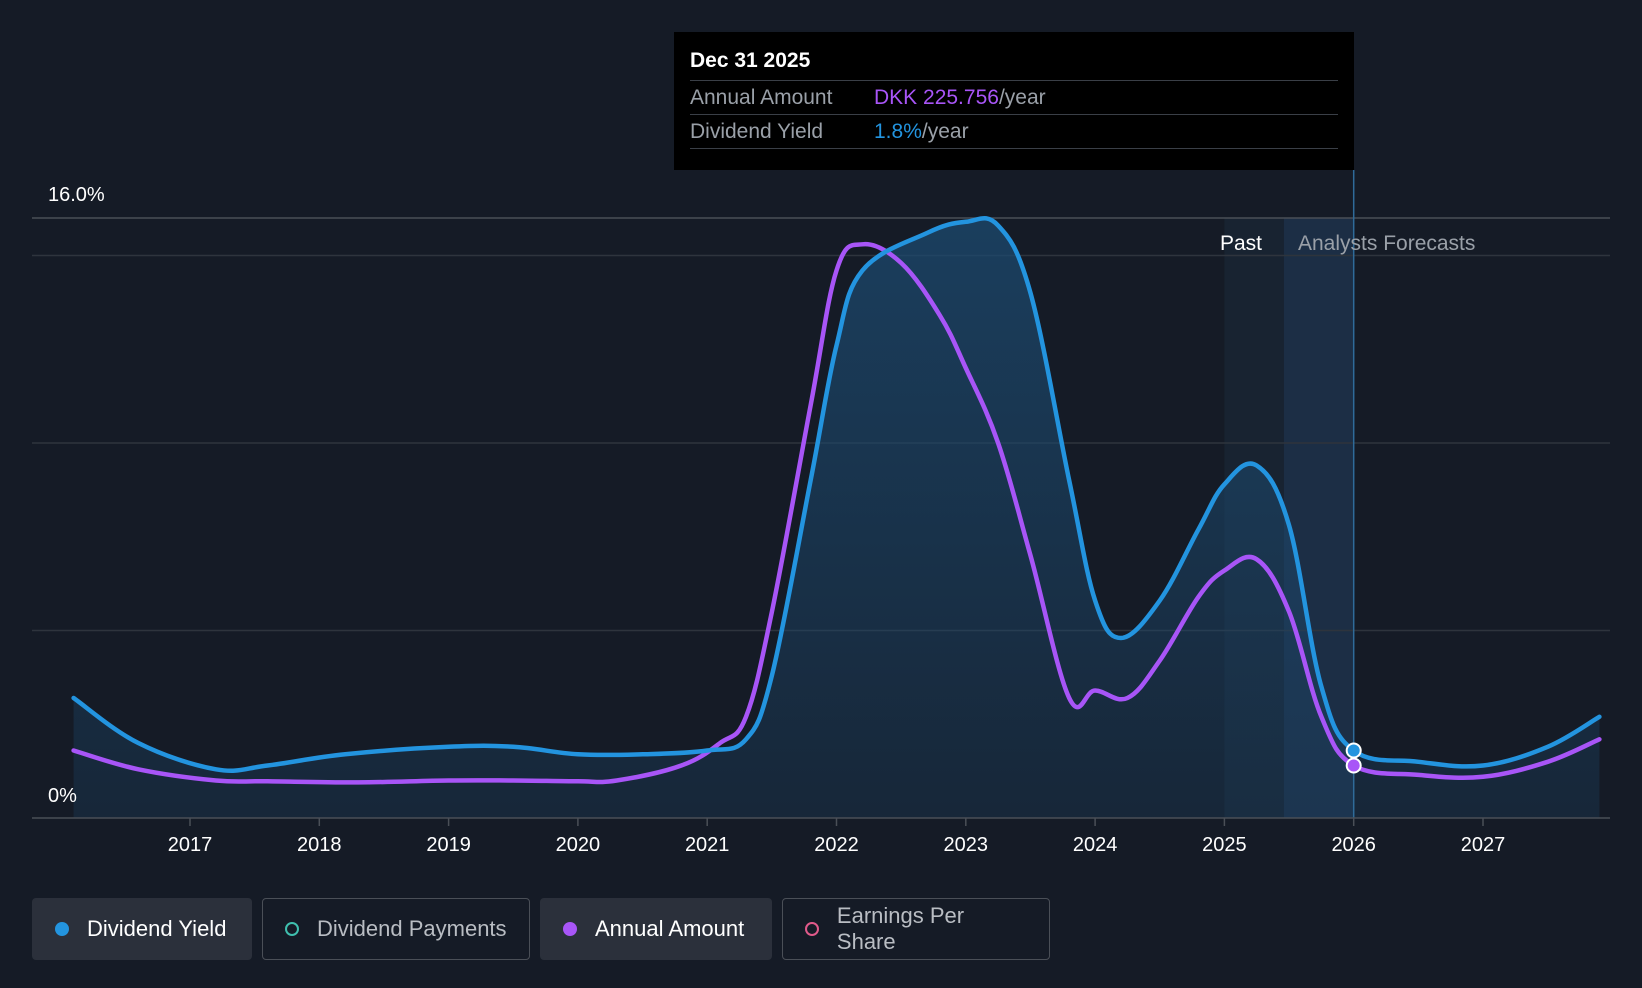 This screenshot has width=1642, height=988. Describe the element at coordinates (1386, 243) in the screenshot. I see `forecast-label: Analysts Forecasts` at that location.